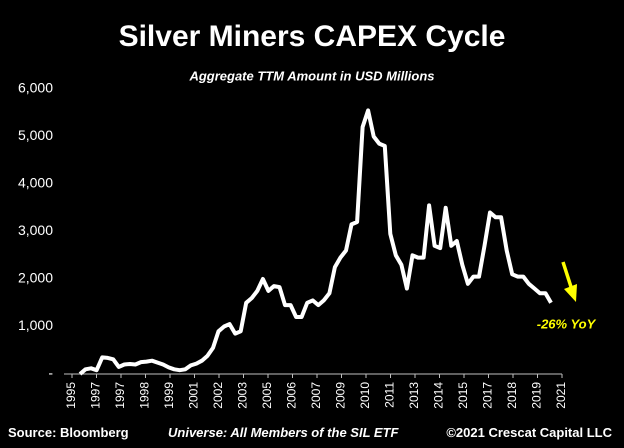 This screenshot has width=624, height=448. What do you see at coordinates (463, 395) in the screenshot?
I see `x-tick-label: 2015` at bounding box center [463, 395].